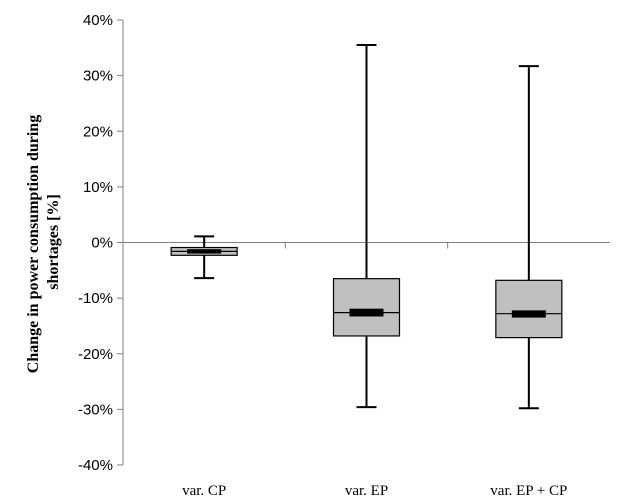 Image resolution: width=617 pixels, height=502 pixels. I want to click on category-label: var. CP, so click(204, 491).